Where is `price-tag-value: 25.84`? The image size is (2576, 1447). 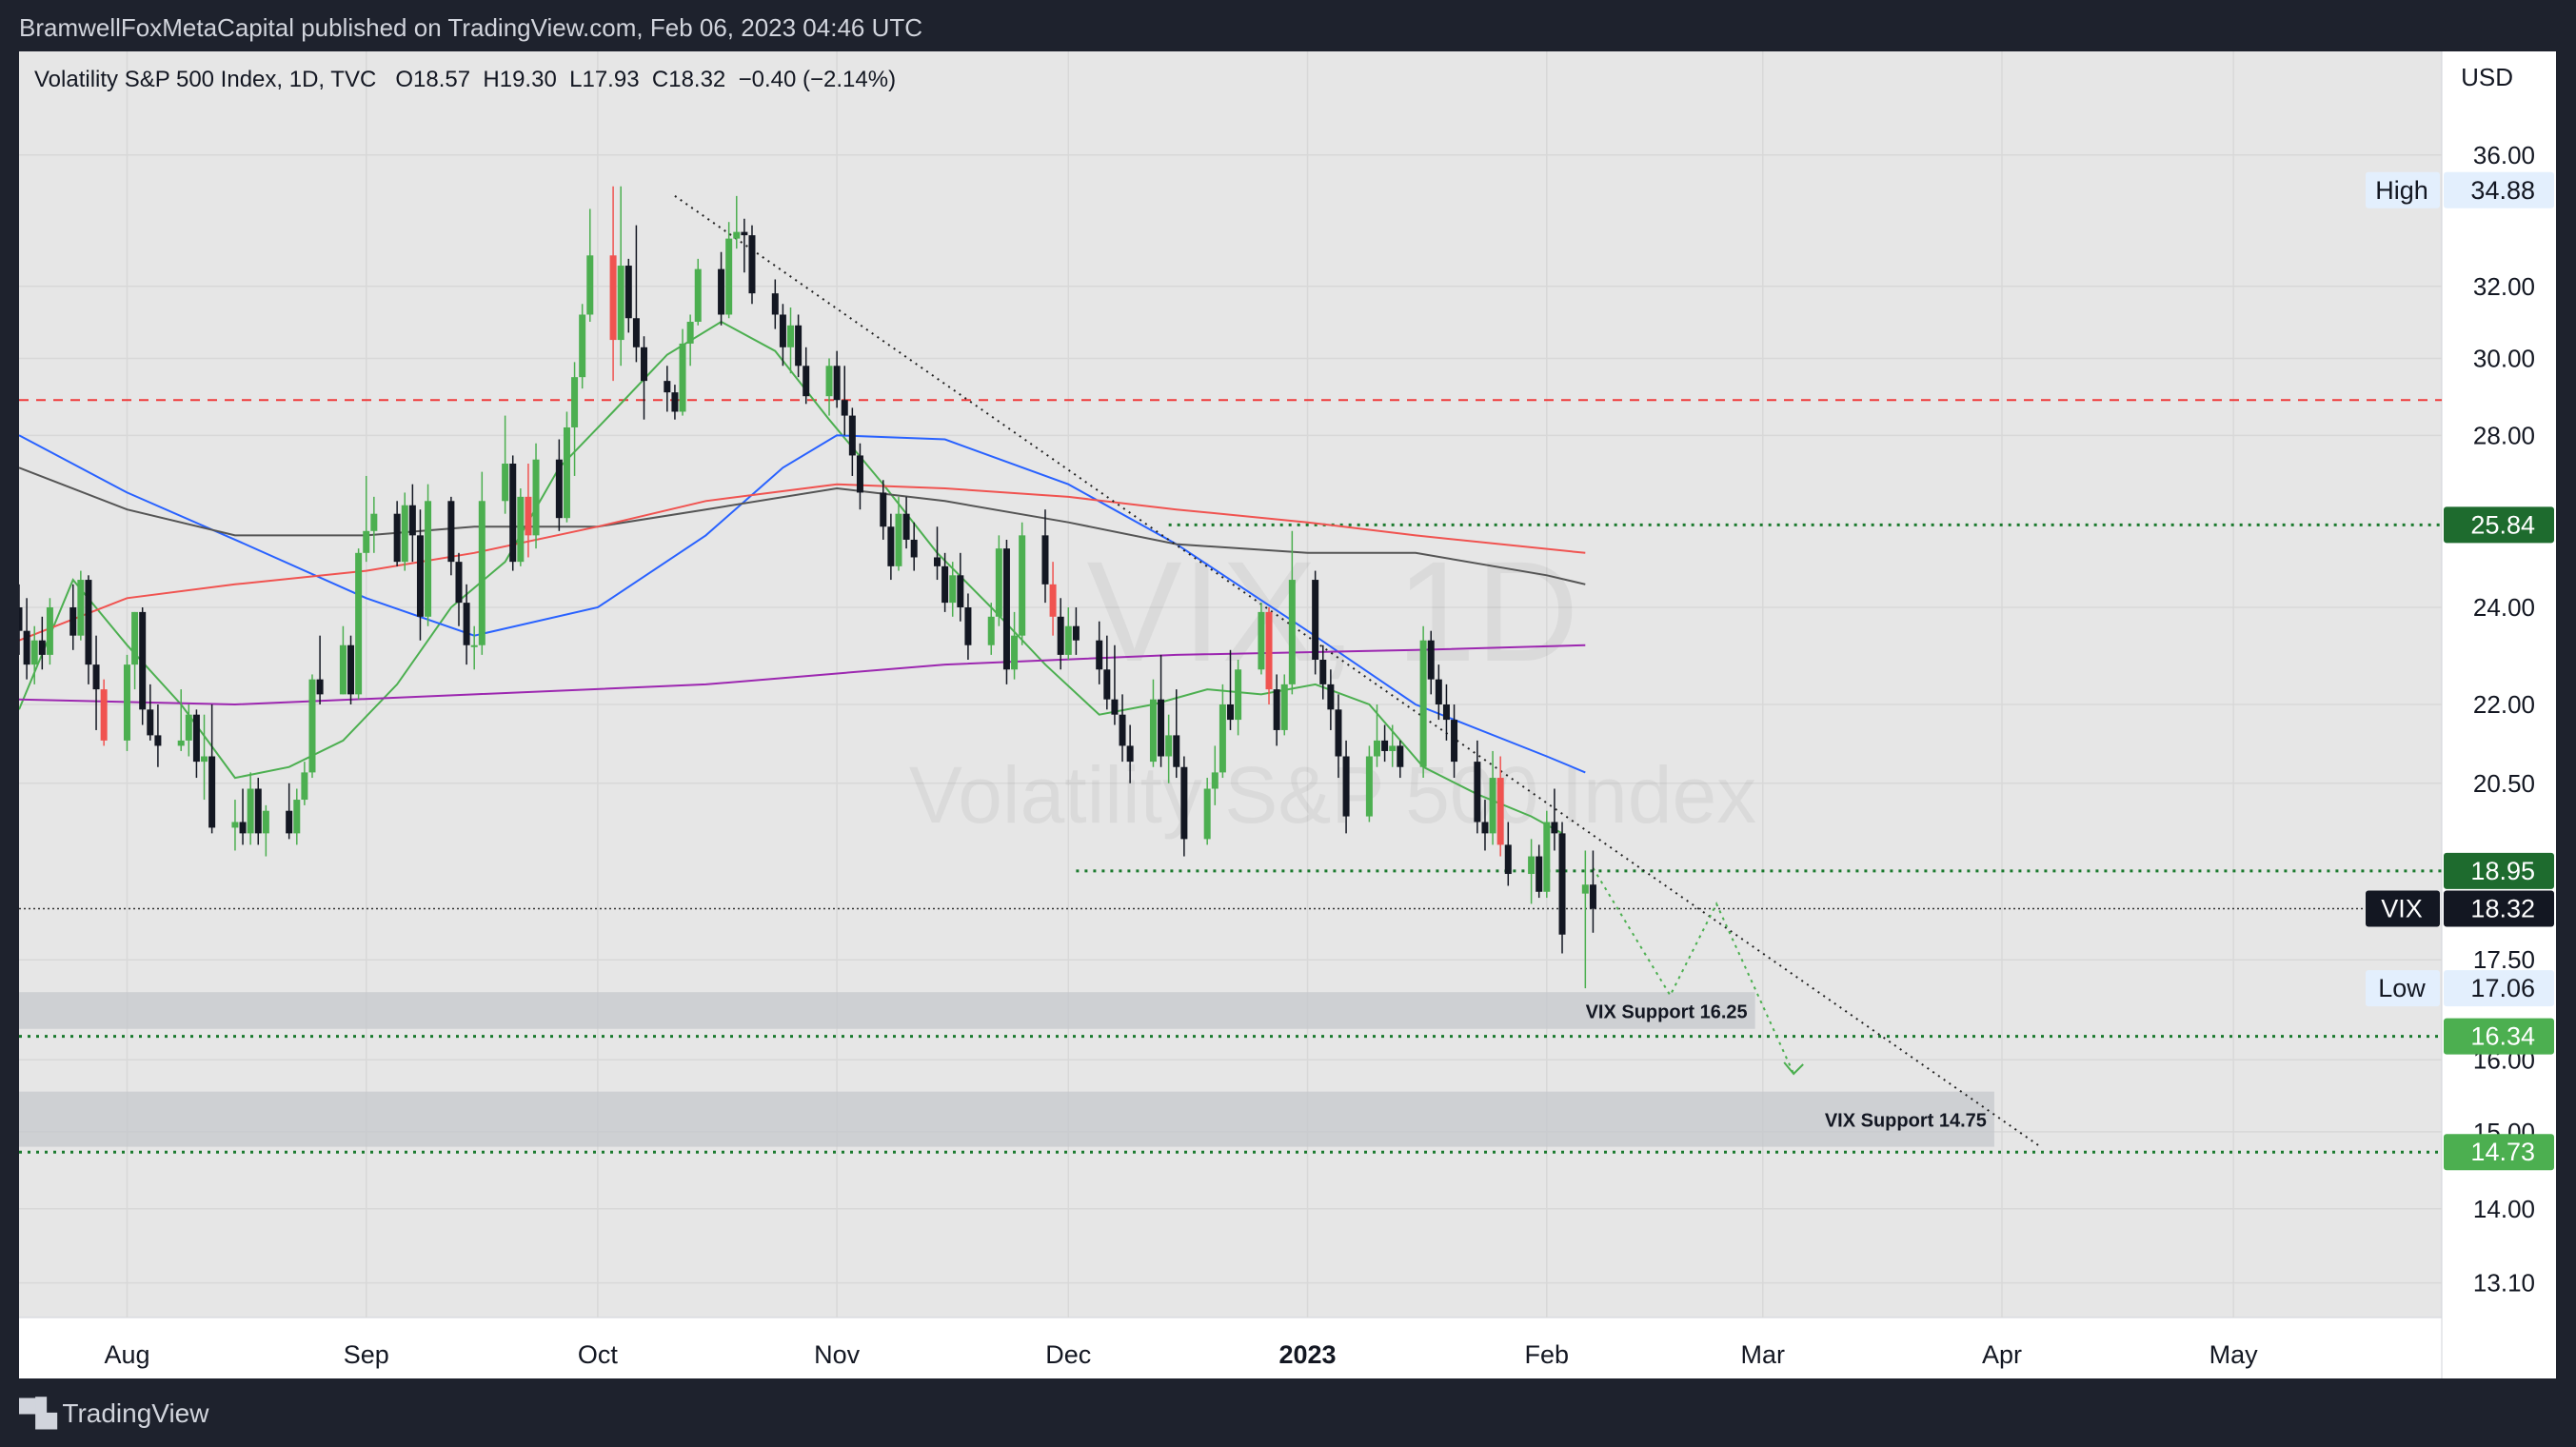 price-tag-value: 25.84 is located at coordinates (2502, 524).